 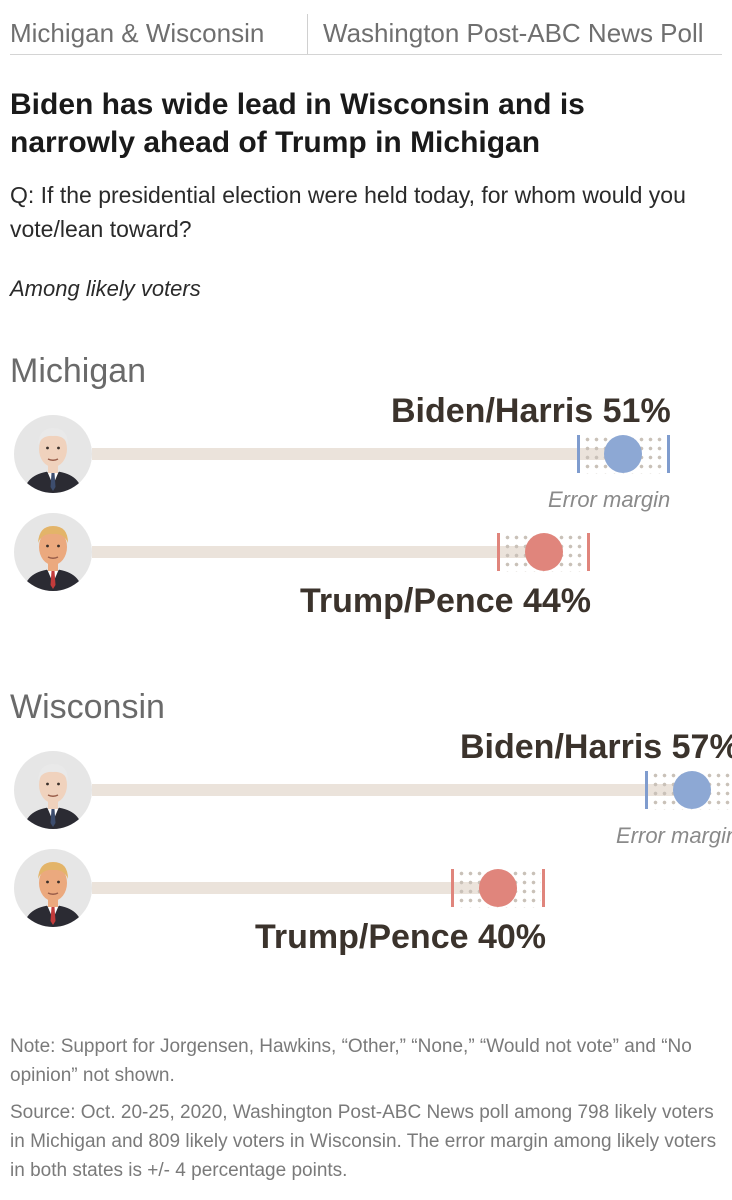 I want to click on candidate-value-label: Trump/Pence 40%, so click(x=401, y=937).